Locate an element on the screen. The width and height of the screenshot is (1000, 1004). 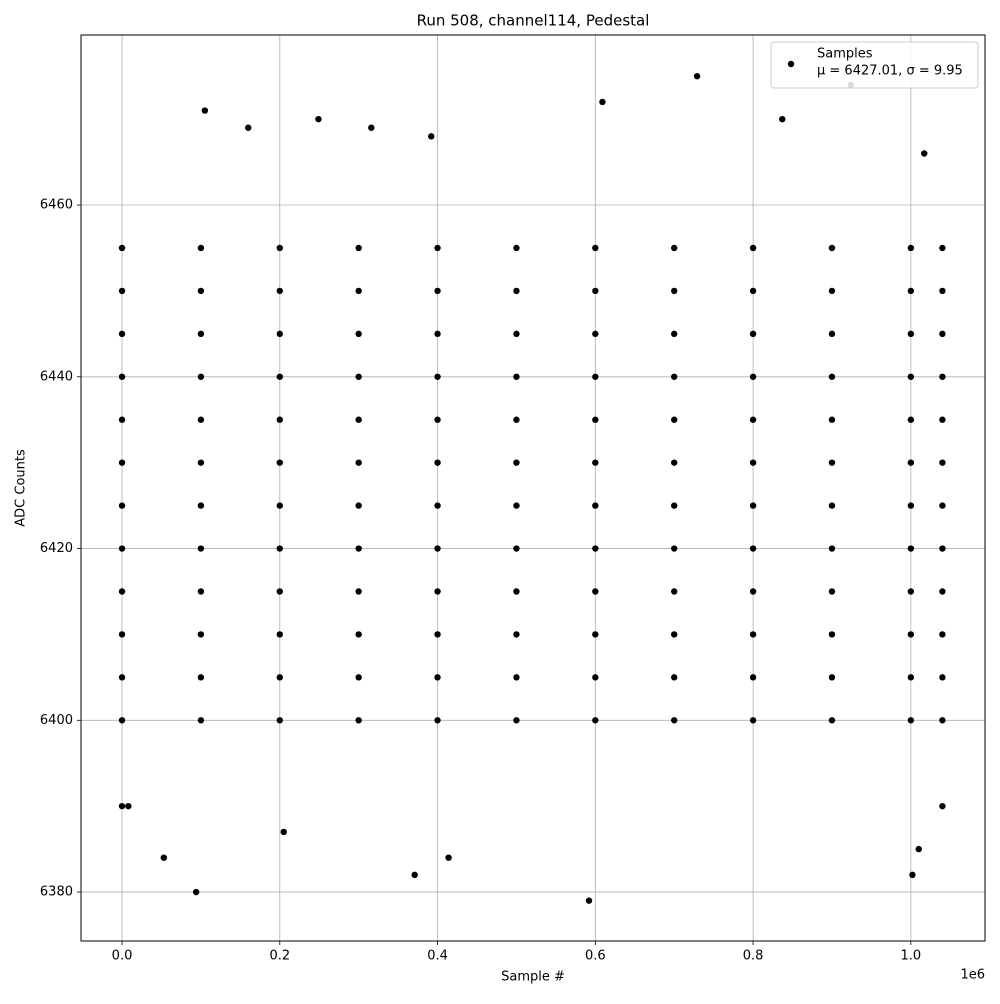
chart-title: Run 508, channel114, Pedestal is located at coordinates (533, 21).